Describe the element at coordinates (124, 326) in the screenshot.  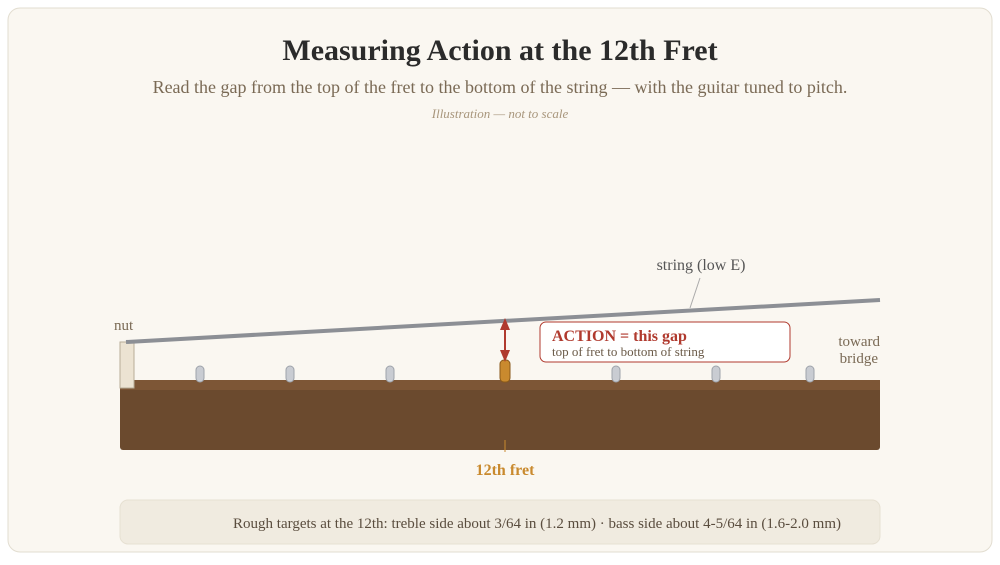
I see `nut-label: nut` at that location.